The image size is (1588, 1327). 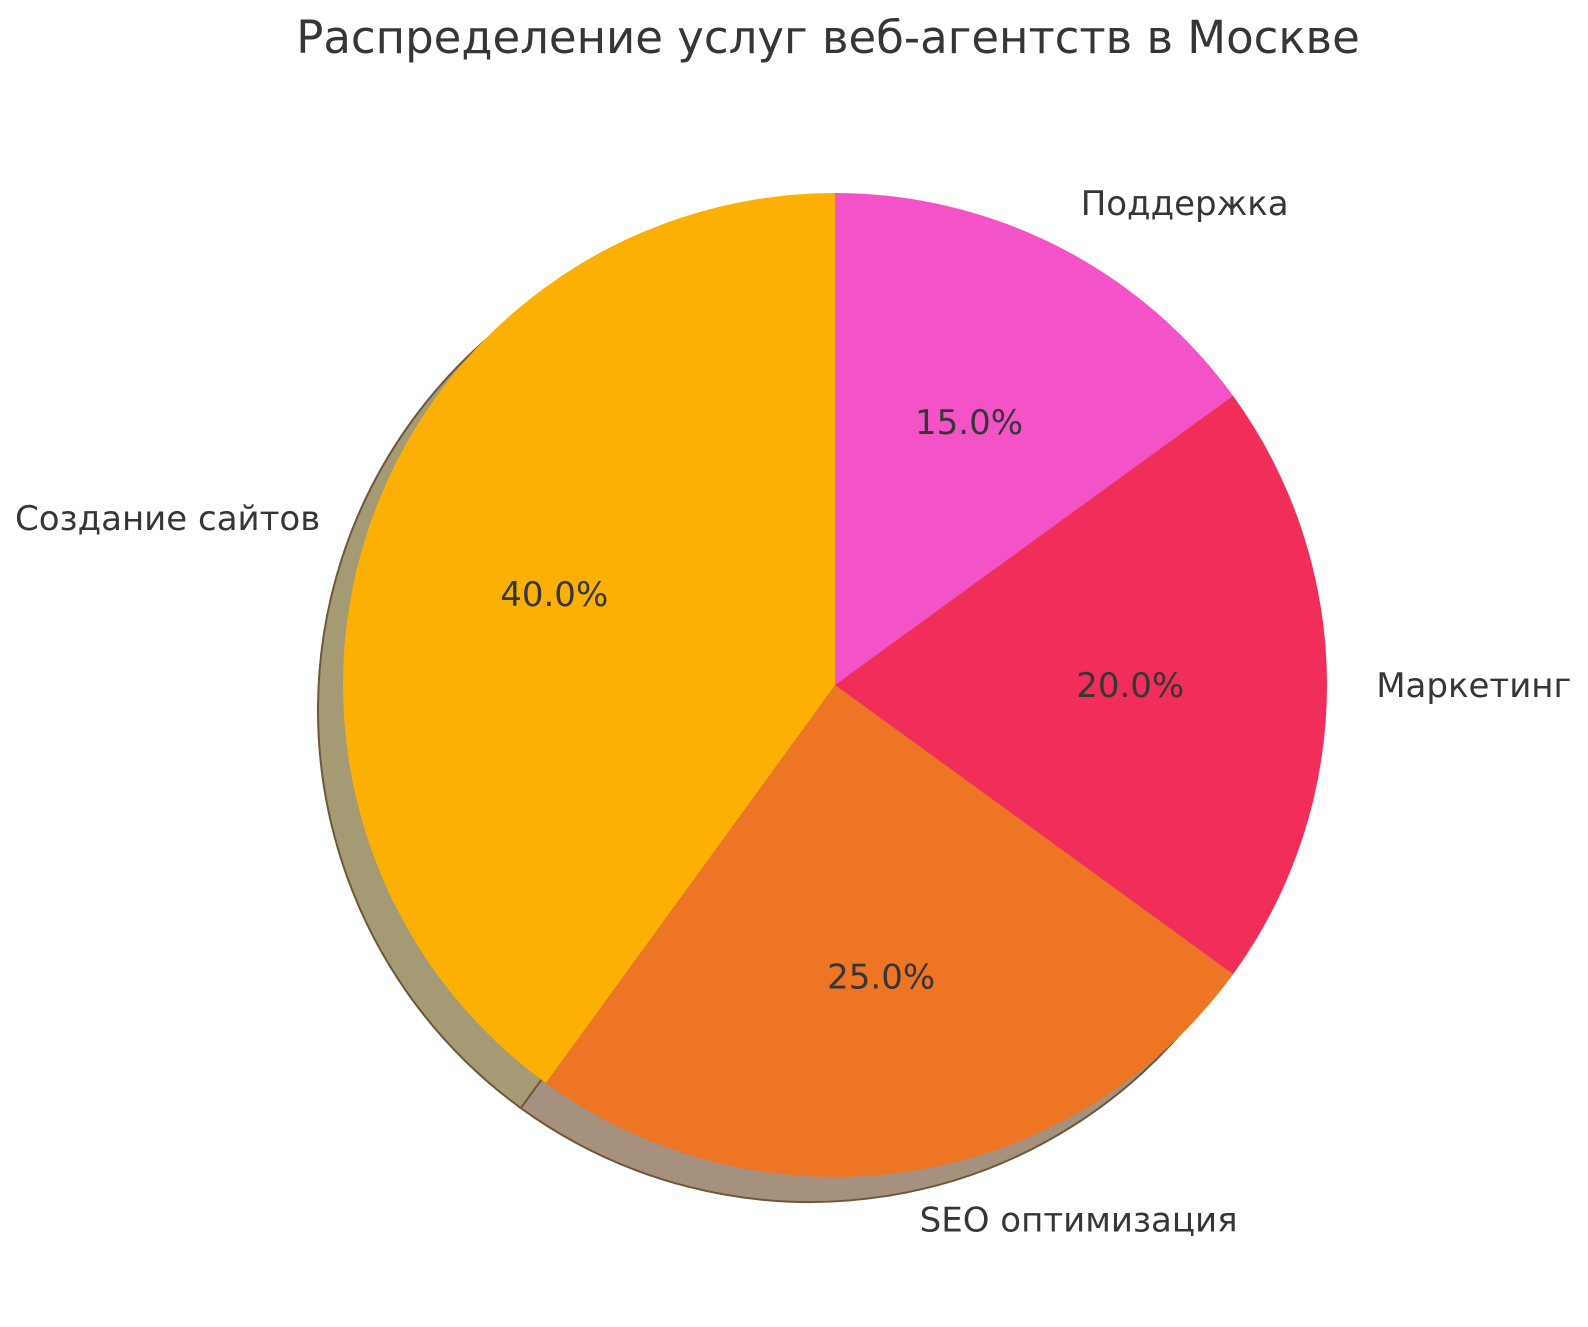 I want to click on slice-pct-label-3: 40.0%, so click(x=554, y=595).